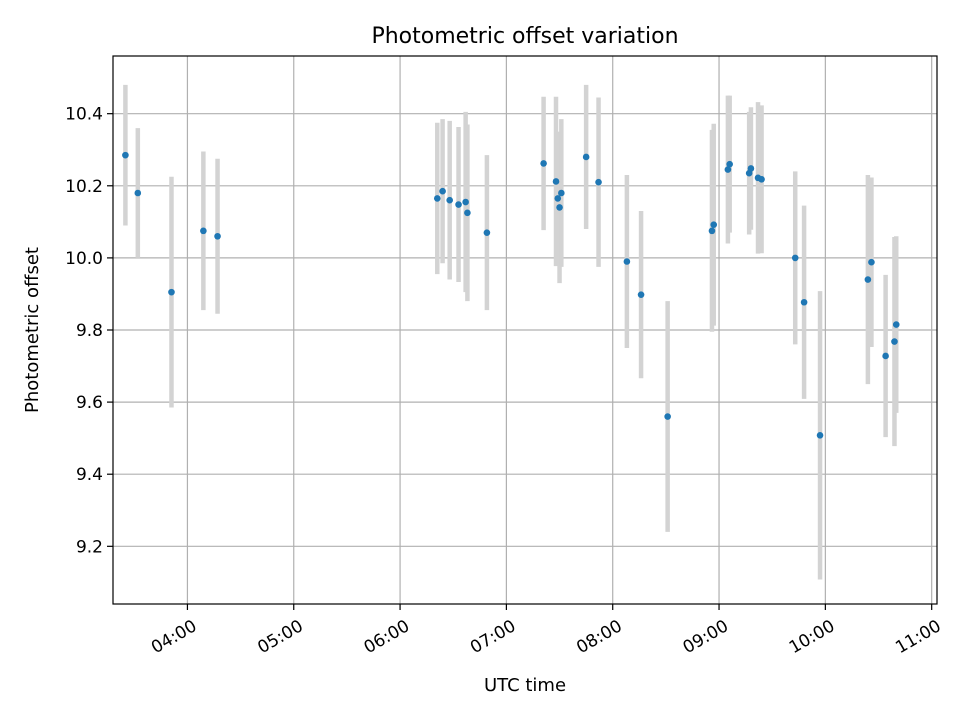 The width and height of the screenshot is (960, 720). Describe the element at coordinates (89, 547) in the screenshot. I see `y-tick-label: 9.2` at that location.